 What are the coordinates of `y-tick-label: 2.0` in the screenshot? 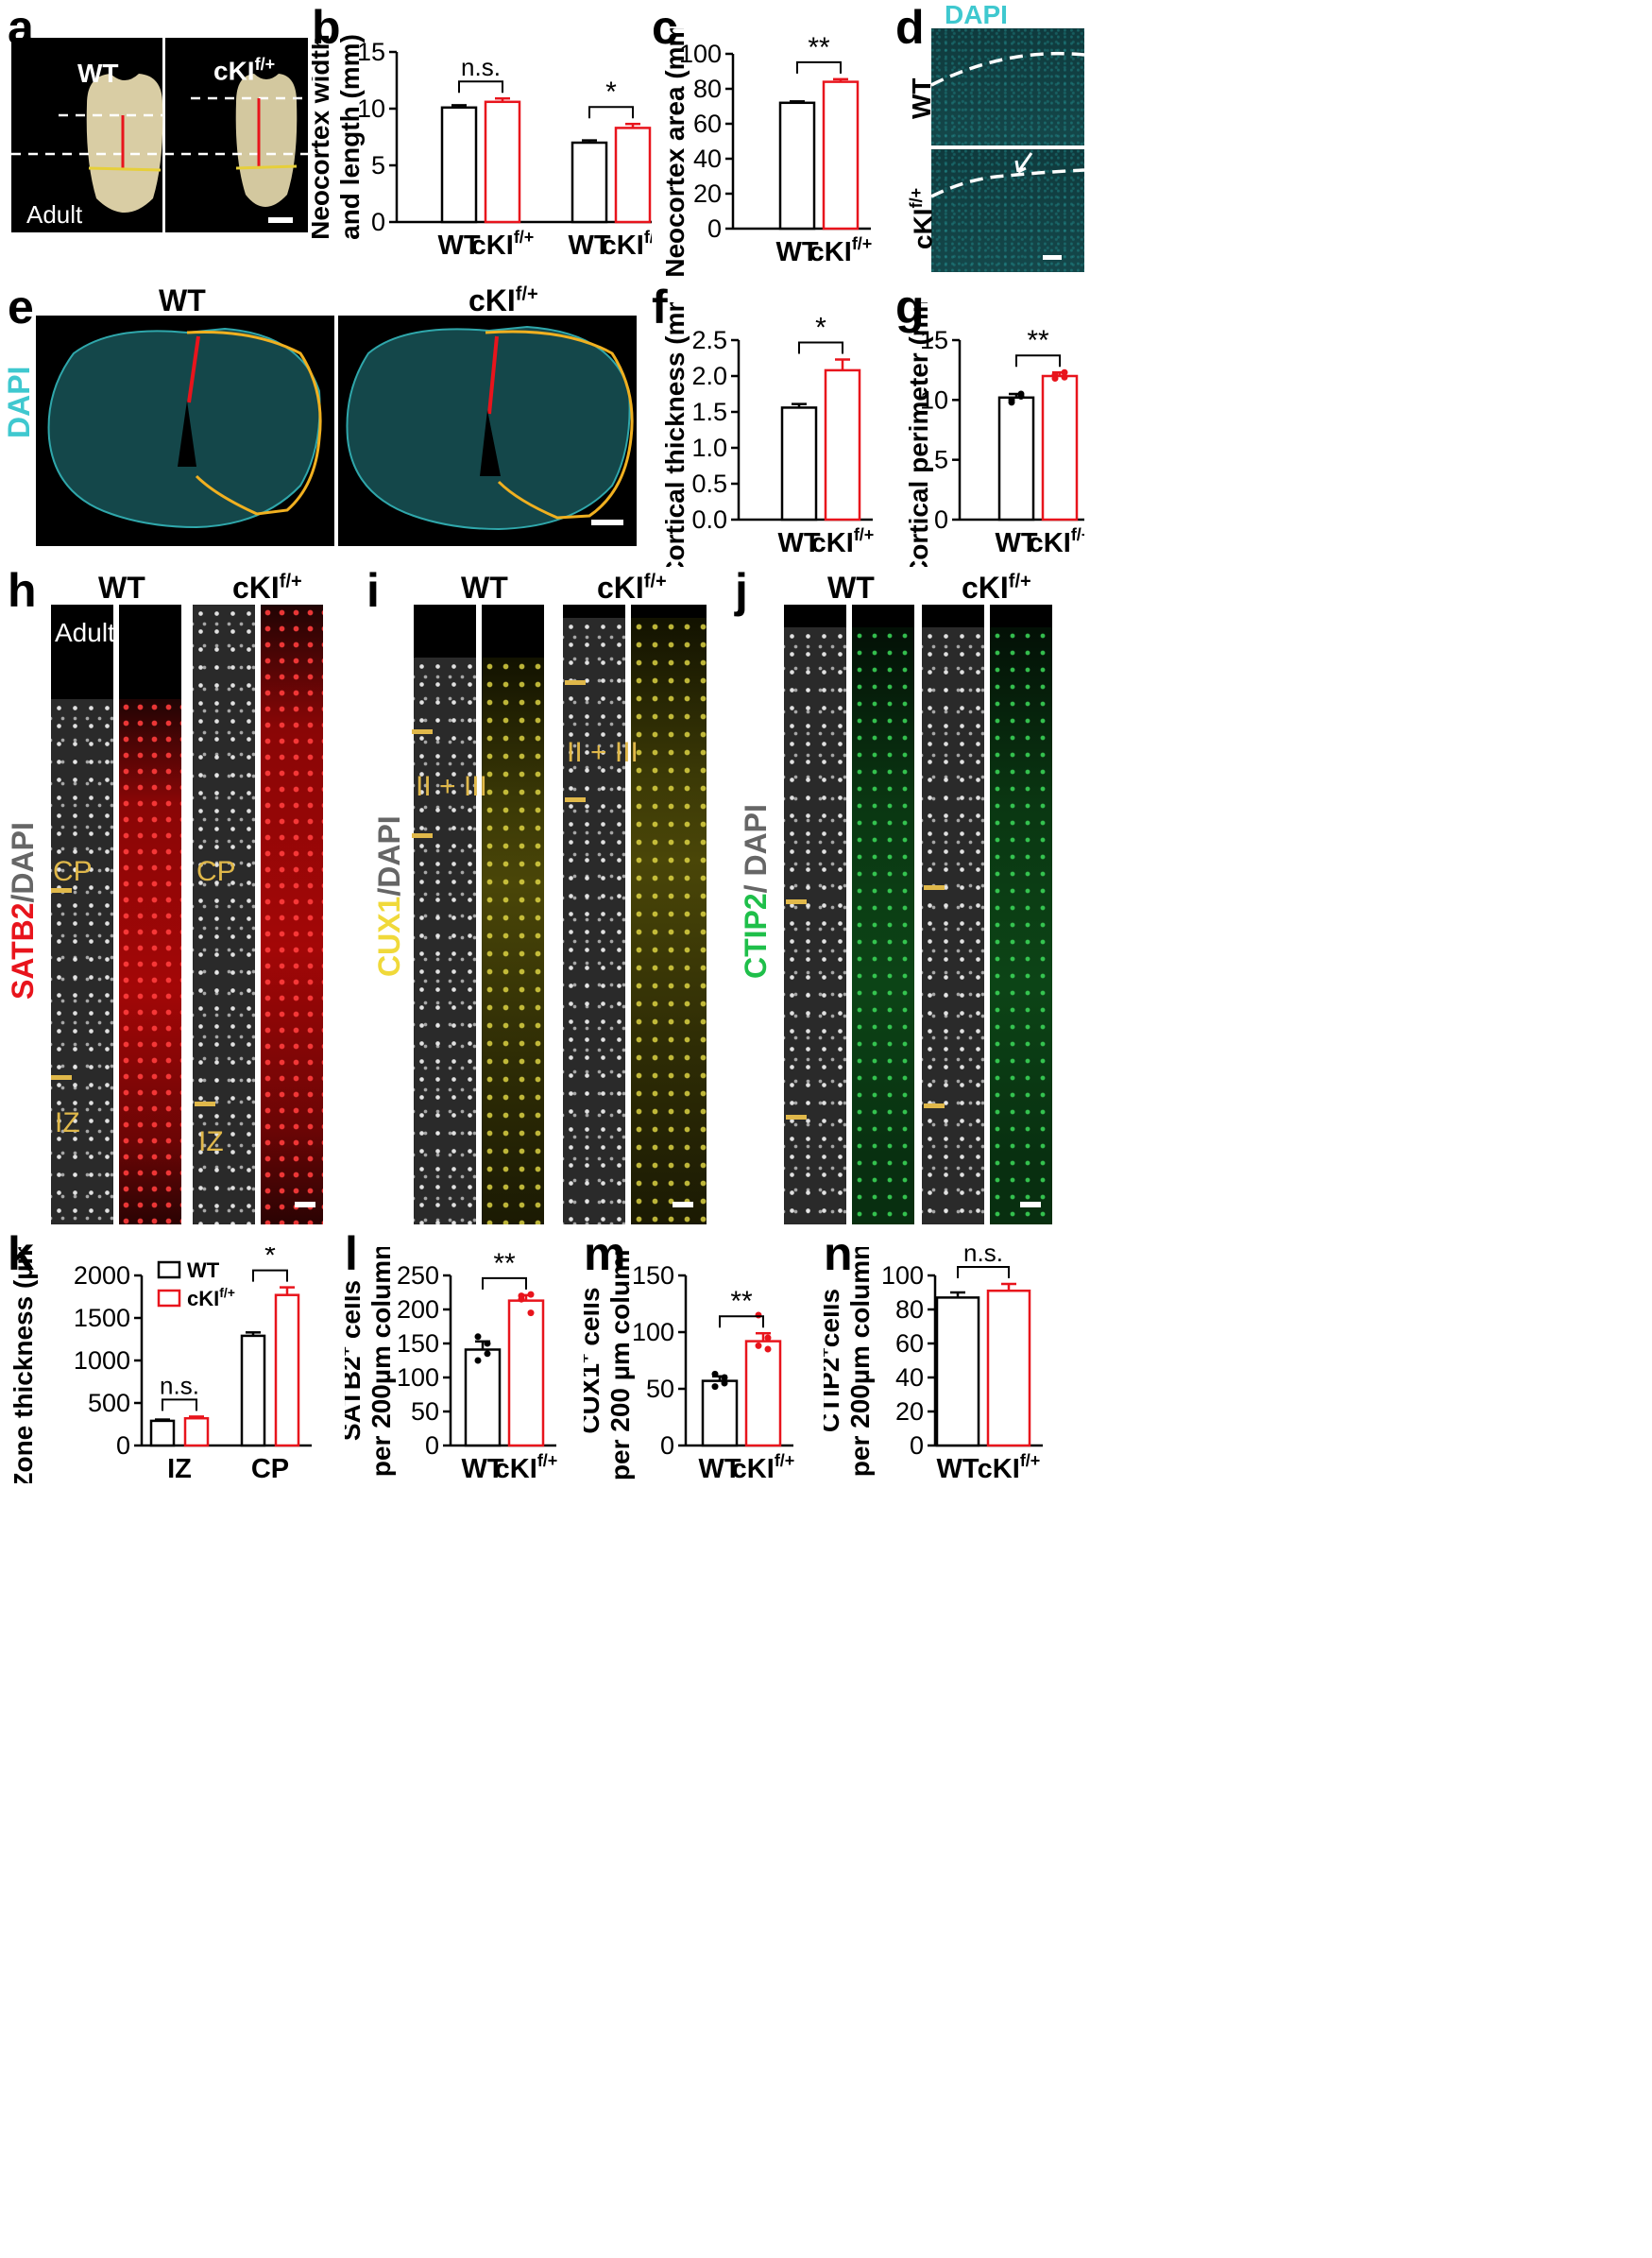 It's located at (709, 376).